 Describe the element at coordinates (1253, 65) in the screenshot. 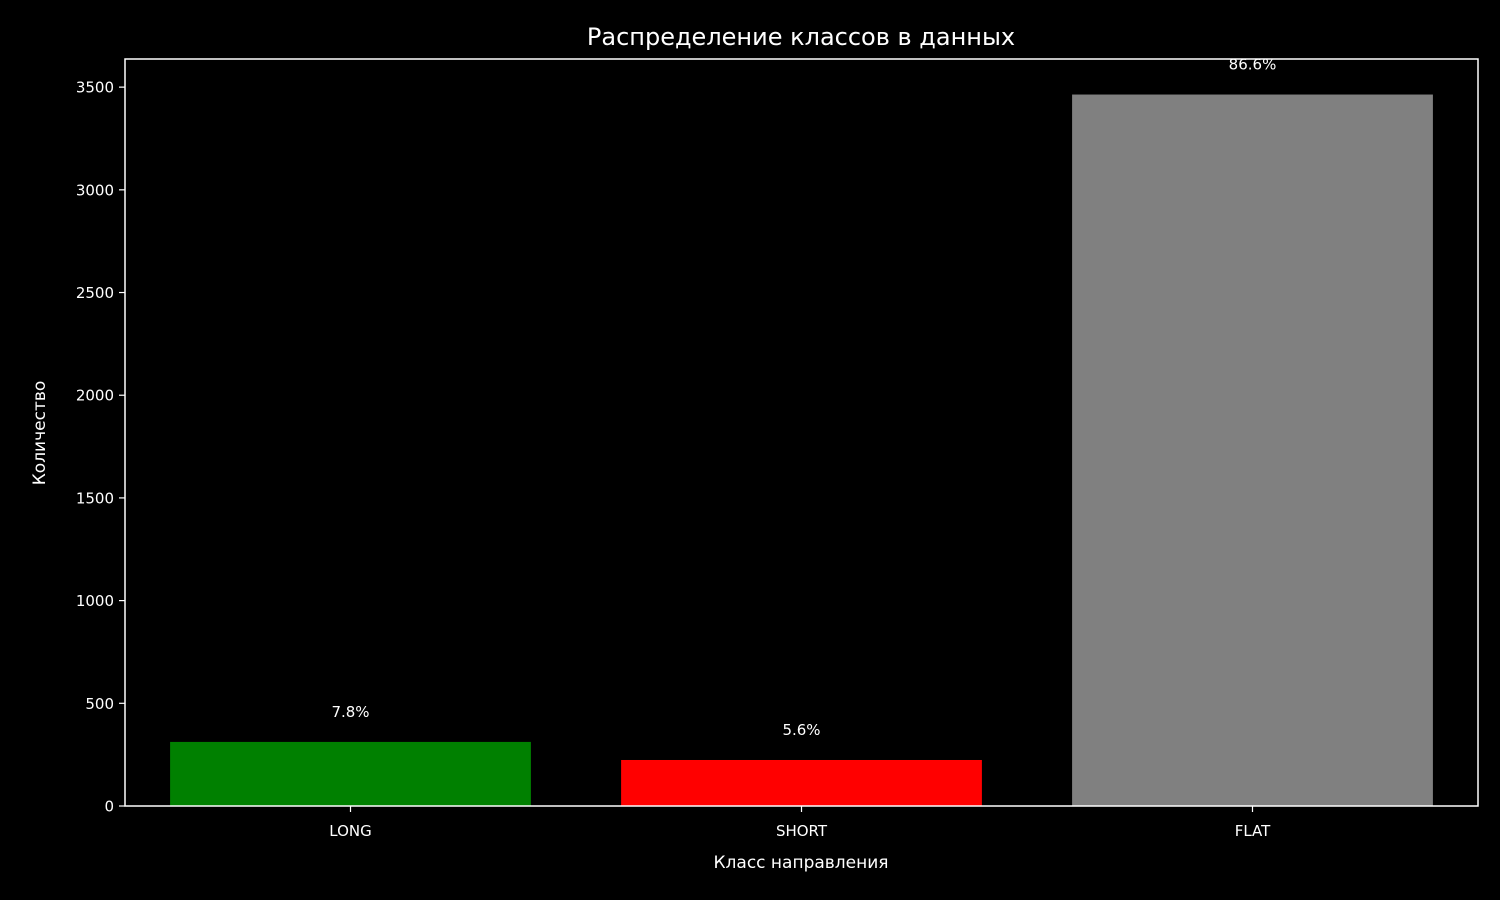

I see `bar-value-label-flat: 86.6%` at that location.